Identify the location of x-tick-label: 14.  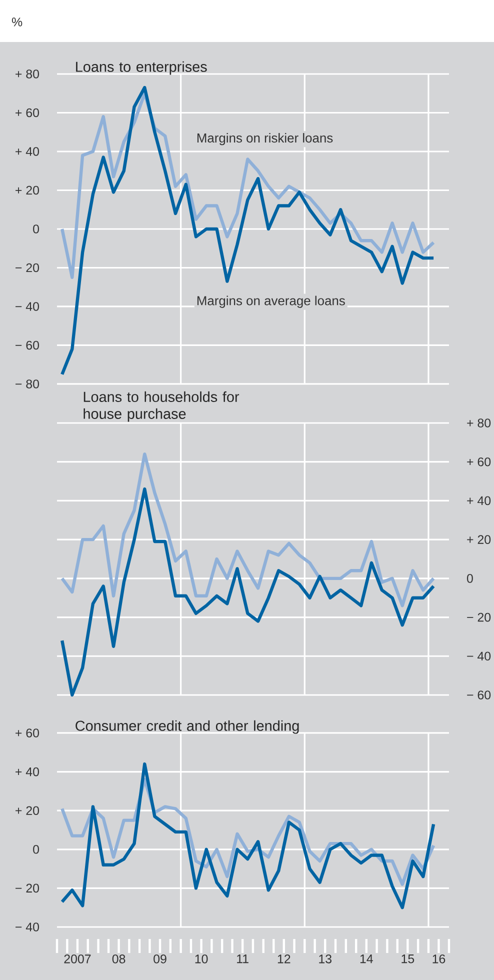
(366, 959).